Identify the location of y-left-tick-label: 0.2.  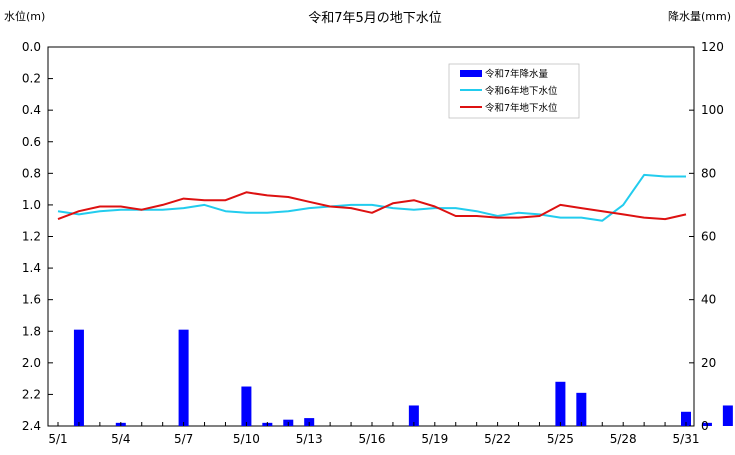
(31, 79).